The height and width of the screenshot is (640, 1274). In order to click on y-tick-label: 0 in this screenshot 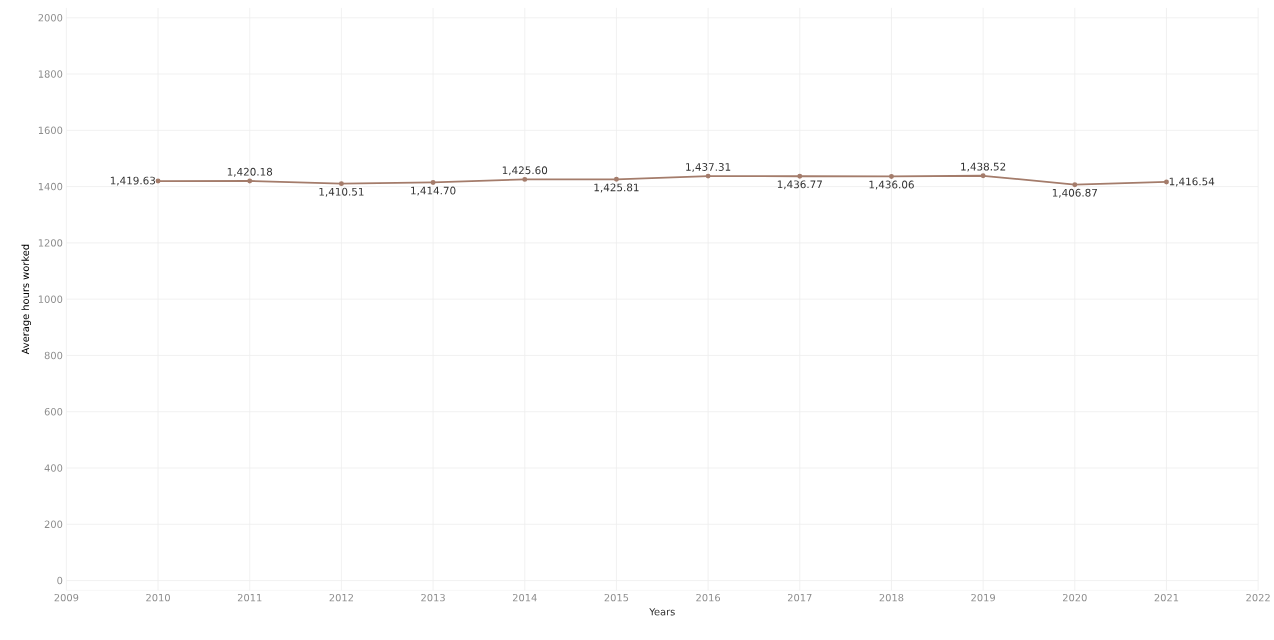, I will do `click(60, 580)`.